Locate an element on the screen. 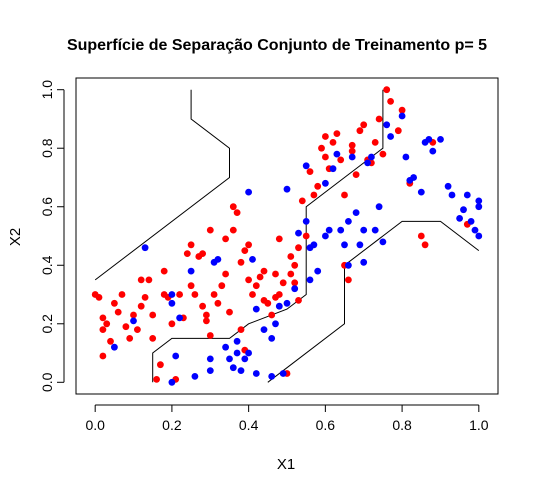 This screenshot has width=536, height=491. x-axis: 0.0 0.2 0.4 0.6 0.8 1.0 is located at coordinates (287, 418).